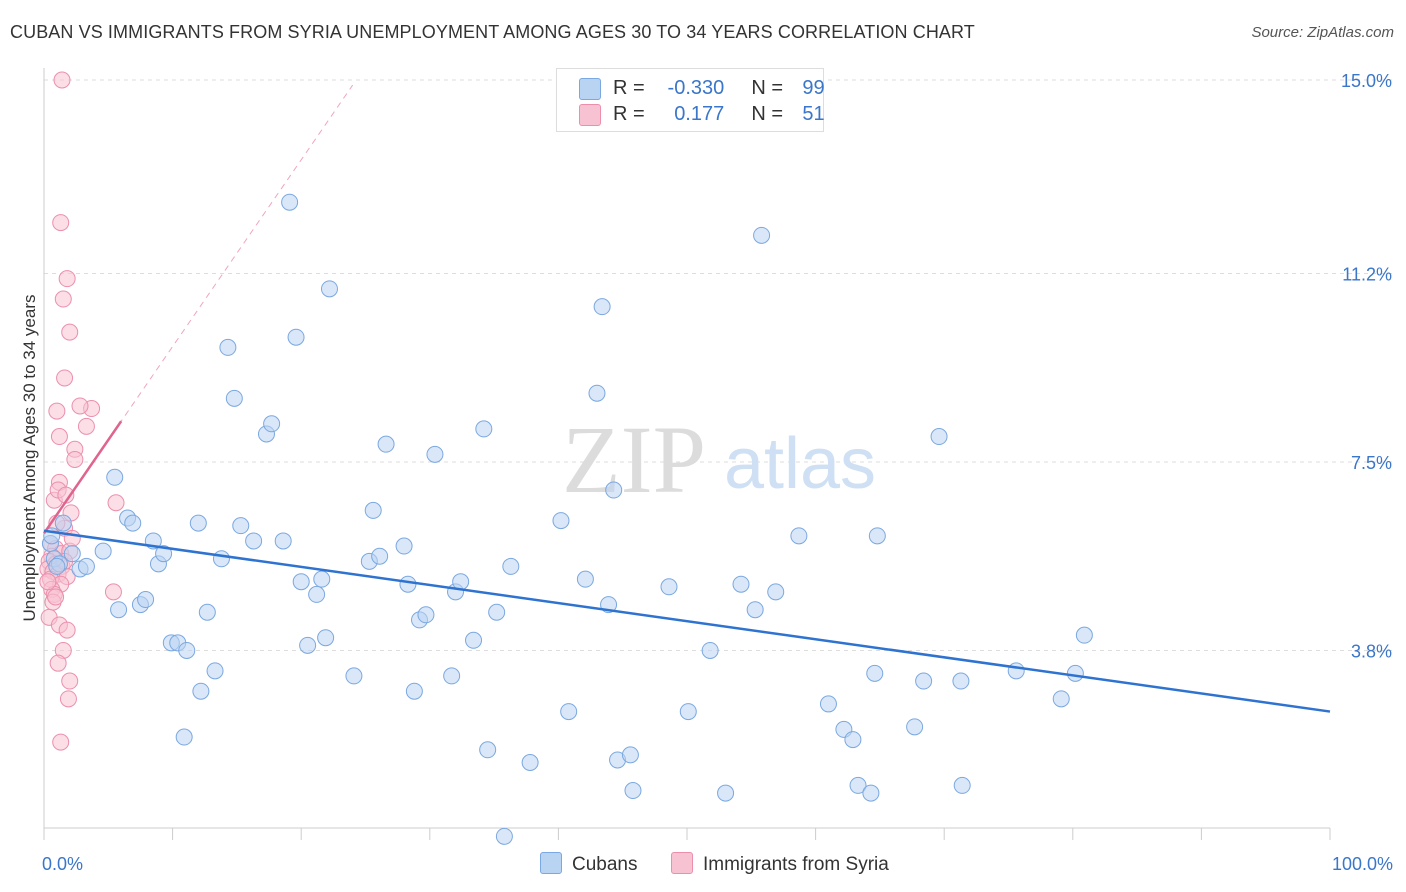  What do you see at coordinates (1322, 32) in the screenshot?
I see `source-label: Source: ZipAtlas.com` at bounding box center [1322, 32].